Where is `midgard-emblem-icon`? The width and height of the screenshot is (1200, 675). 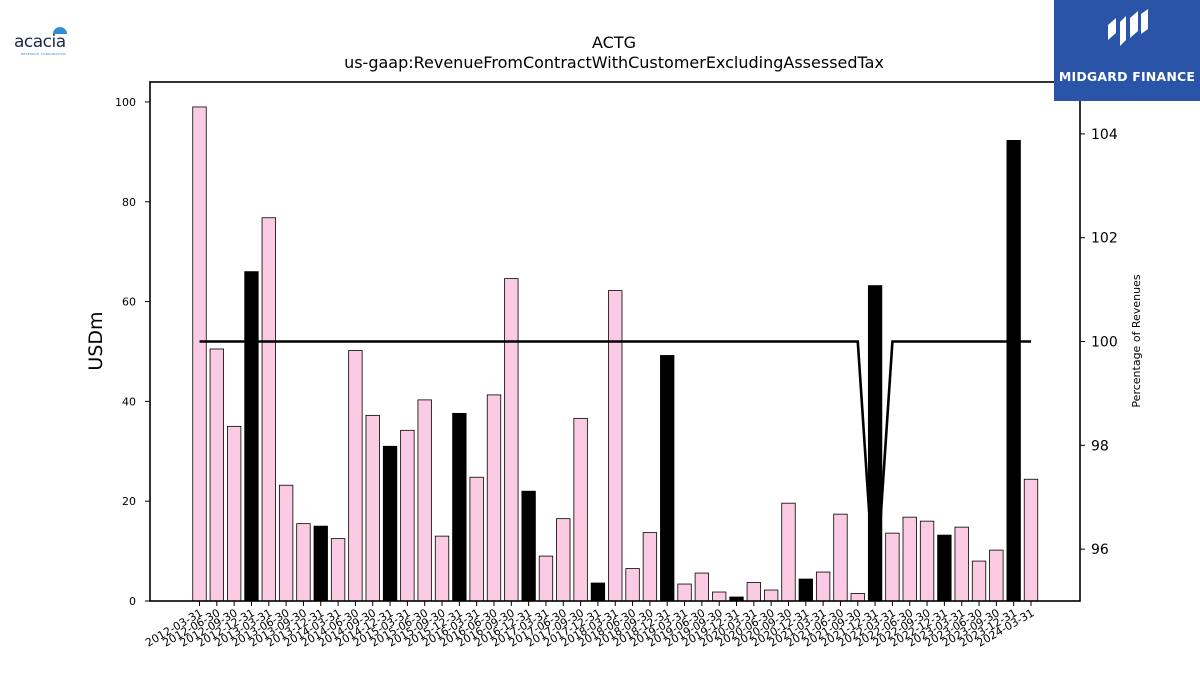
midgard-emblem-icon is located at coordinates (1128, 27).